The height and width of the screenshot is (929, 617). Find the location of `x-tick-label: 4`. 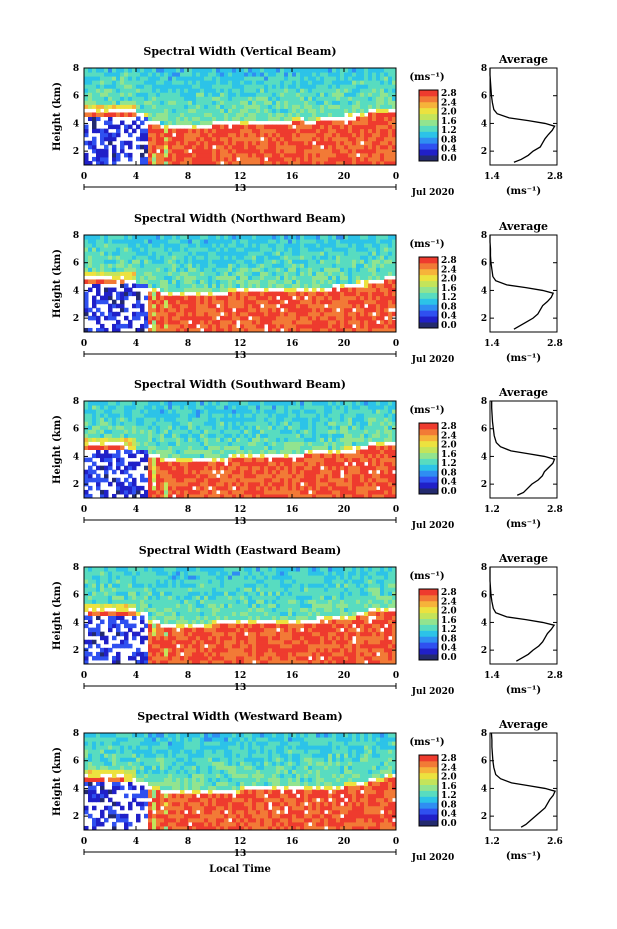

x-tick-label: 4 is located at coordinates (136, 177).